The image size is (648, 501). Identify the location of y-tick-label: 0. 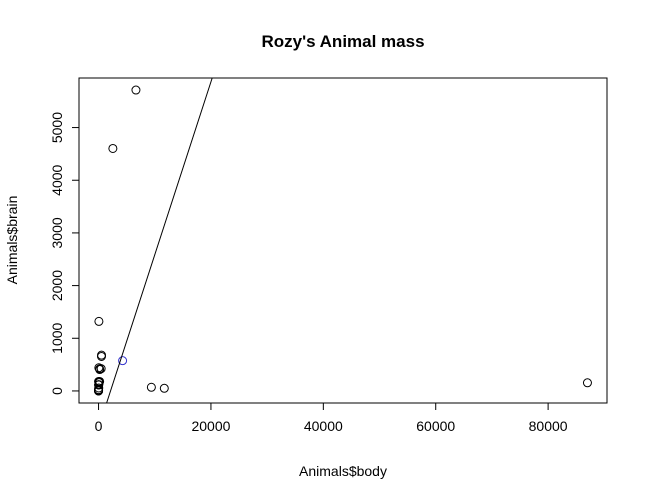
(57, 391).